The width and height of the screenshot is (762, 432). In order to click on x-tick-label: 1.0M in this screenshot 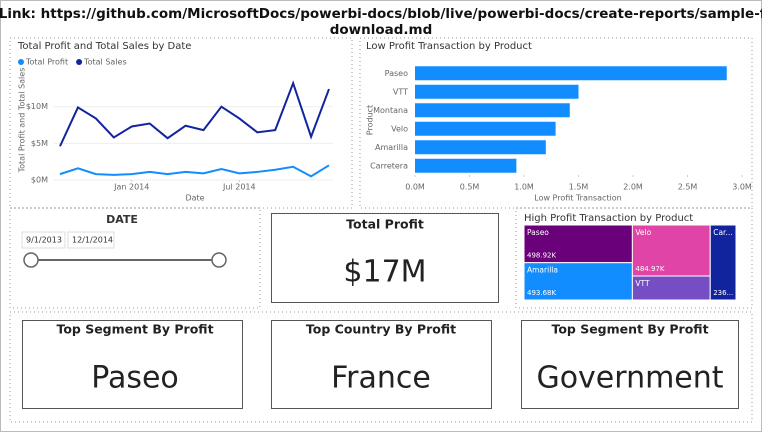, I will do `click(524, 187)`.